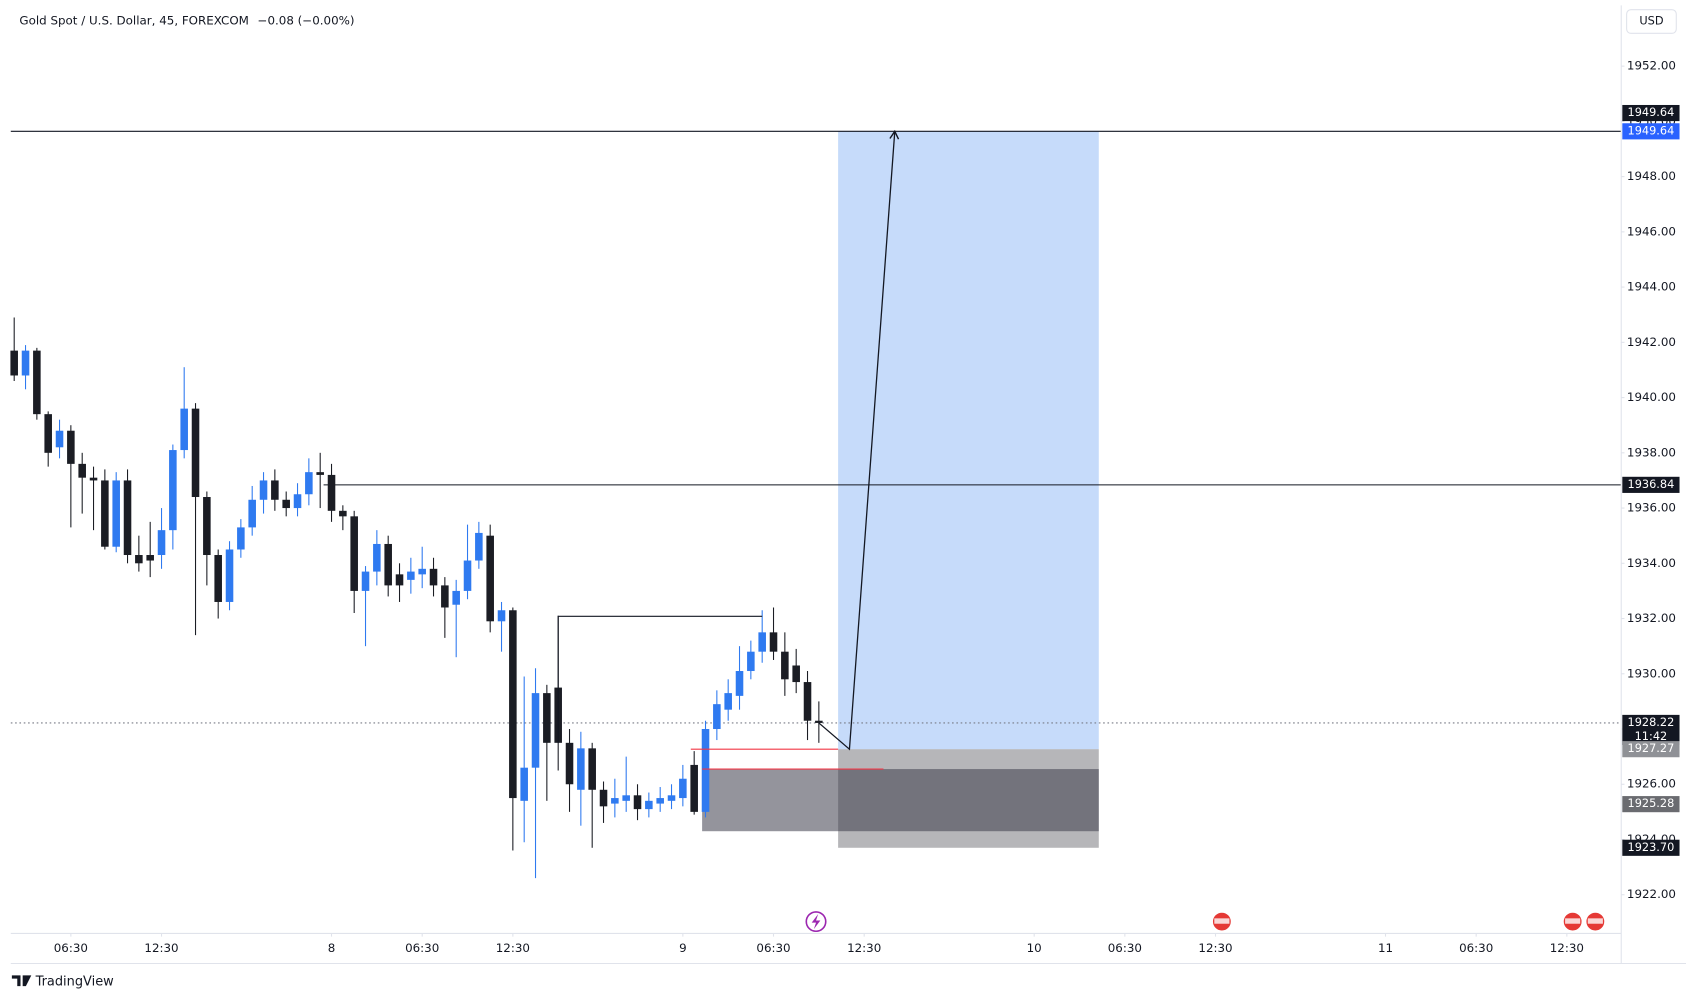 This screenshot has height=999, width=1686. Describe the element at coordinates (728, 449) in the screenshot. I see `drawings-front` at that location.